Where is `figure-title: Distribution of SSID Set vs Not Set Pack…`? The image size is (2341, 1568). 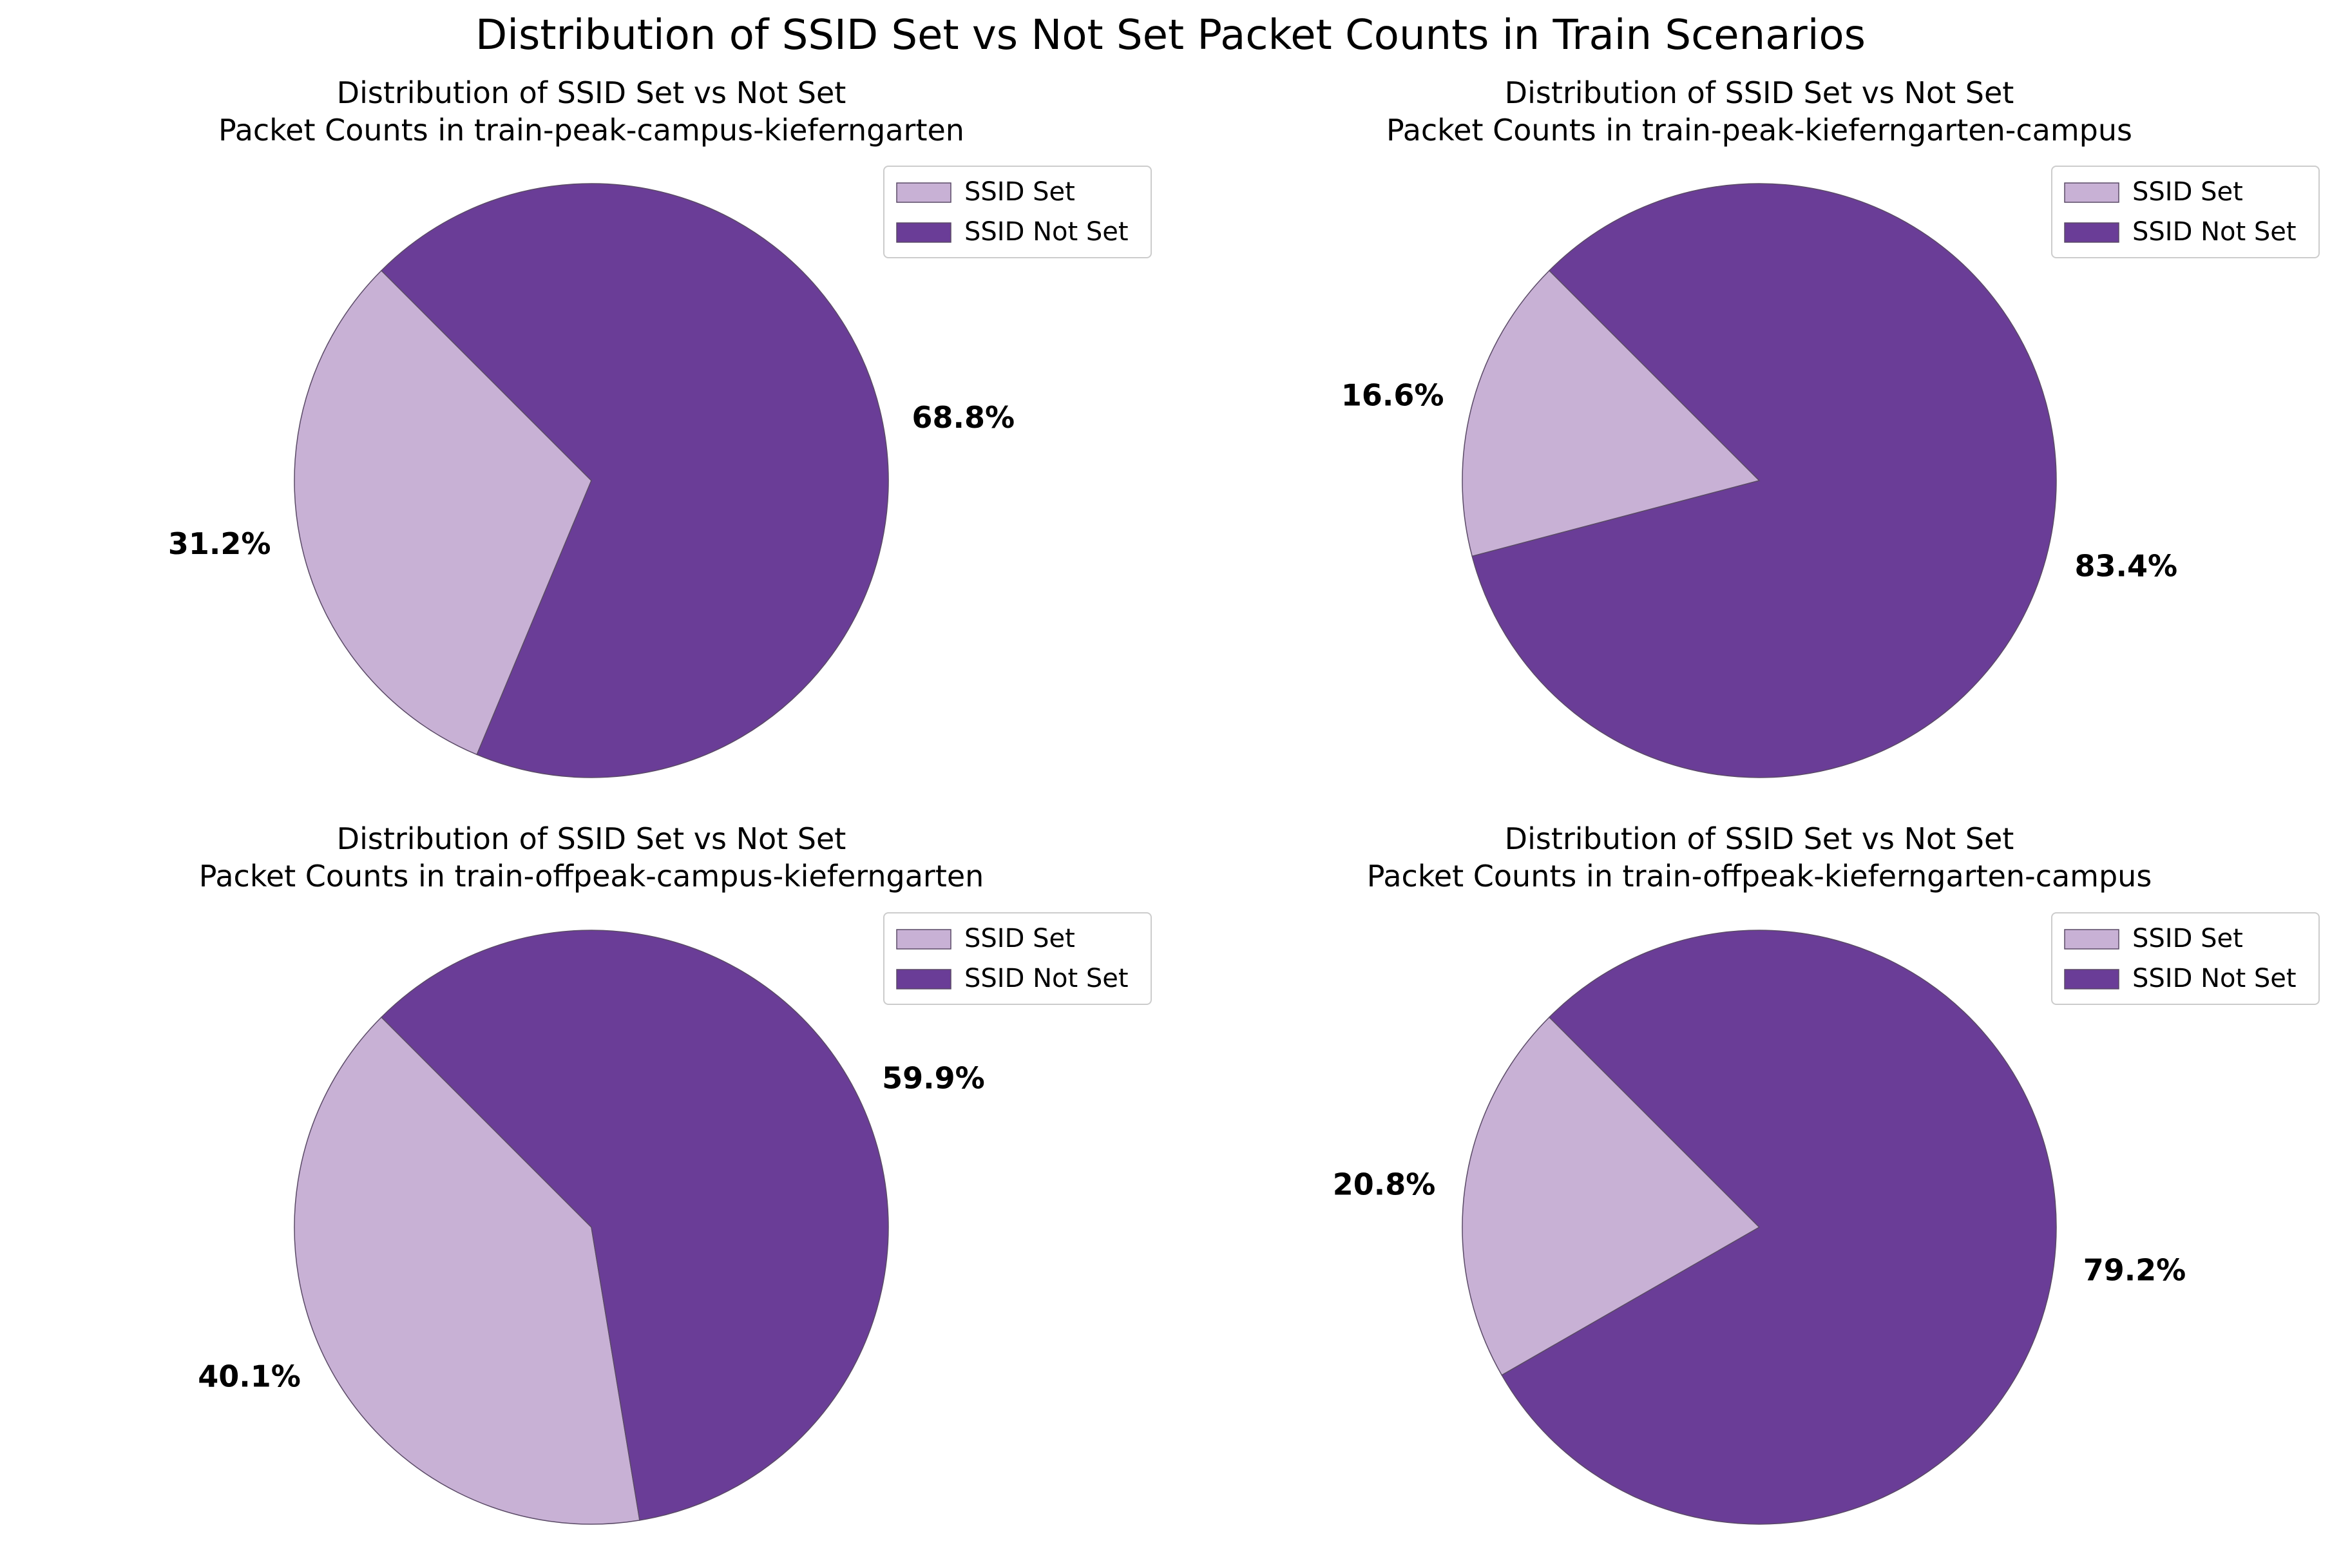 figure-title: Distribution of SSID Set vs Not Set Pack… is located at coordinates (1170, 36).